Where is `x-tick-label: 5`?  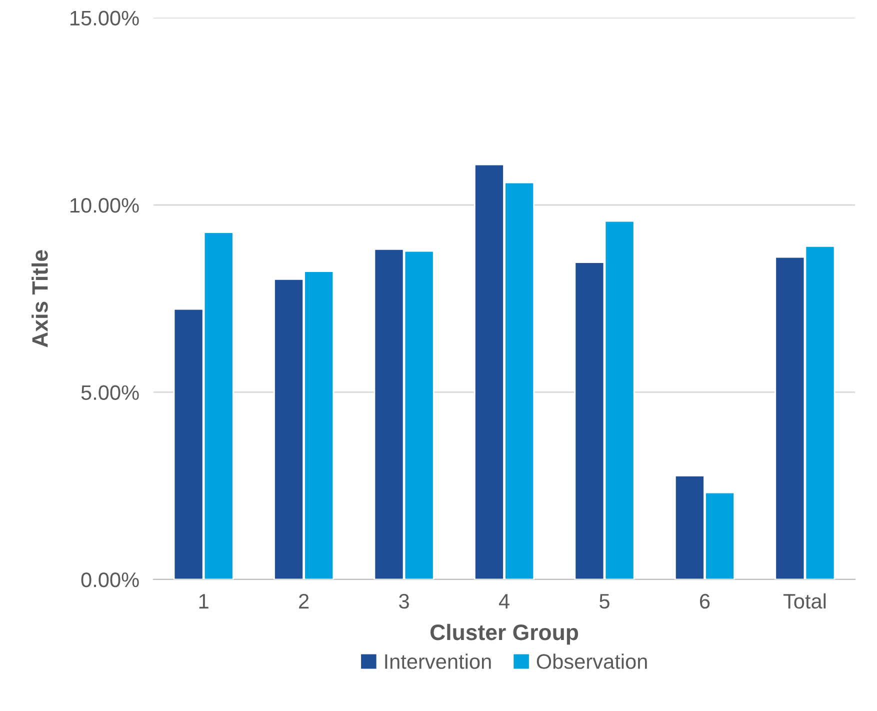 x-tick-label: 5 is located at coordinates (605, 601).